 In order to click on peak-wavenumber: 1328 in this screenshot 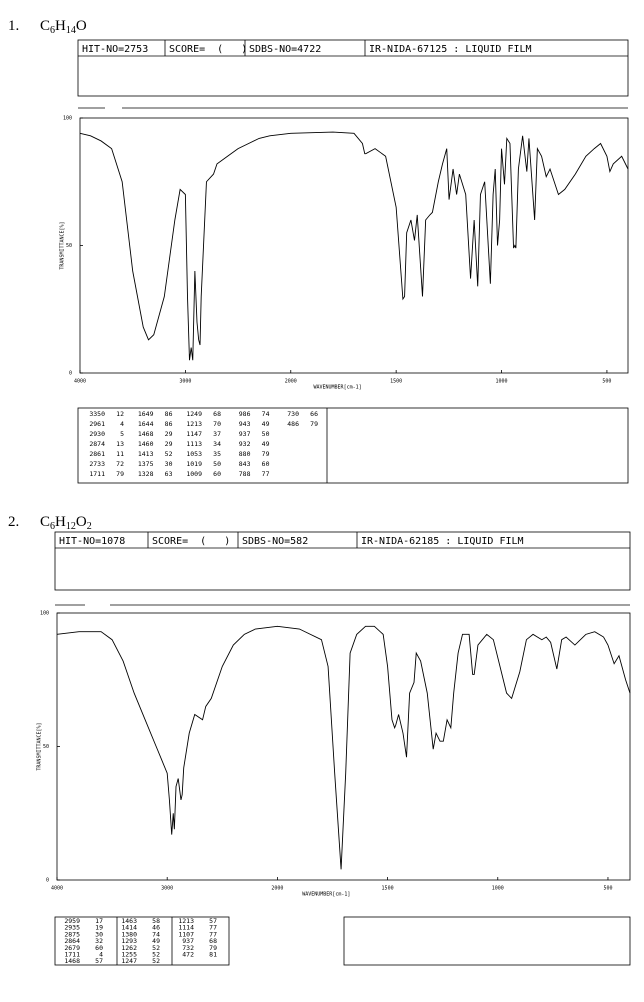, I will do `click(146, 474)`.